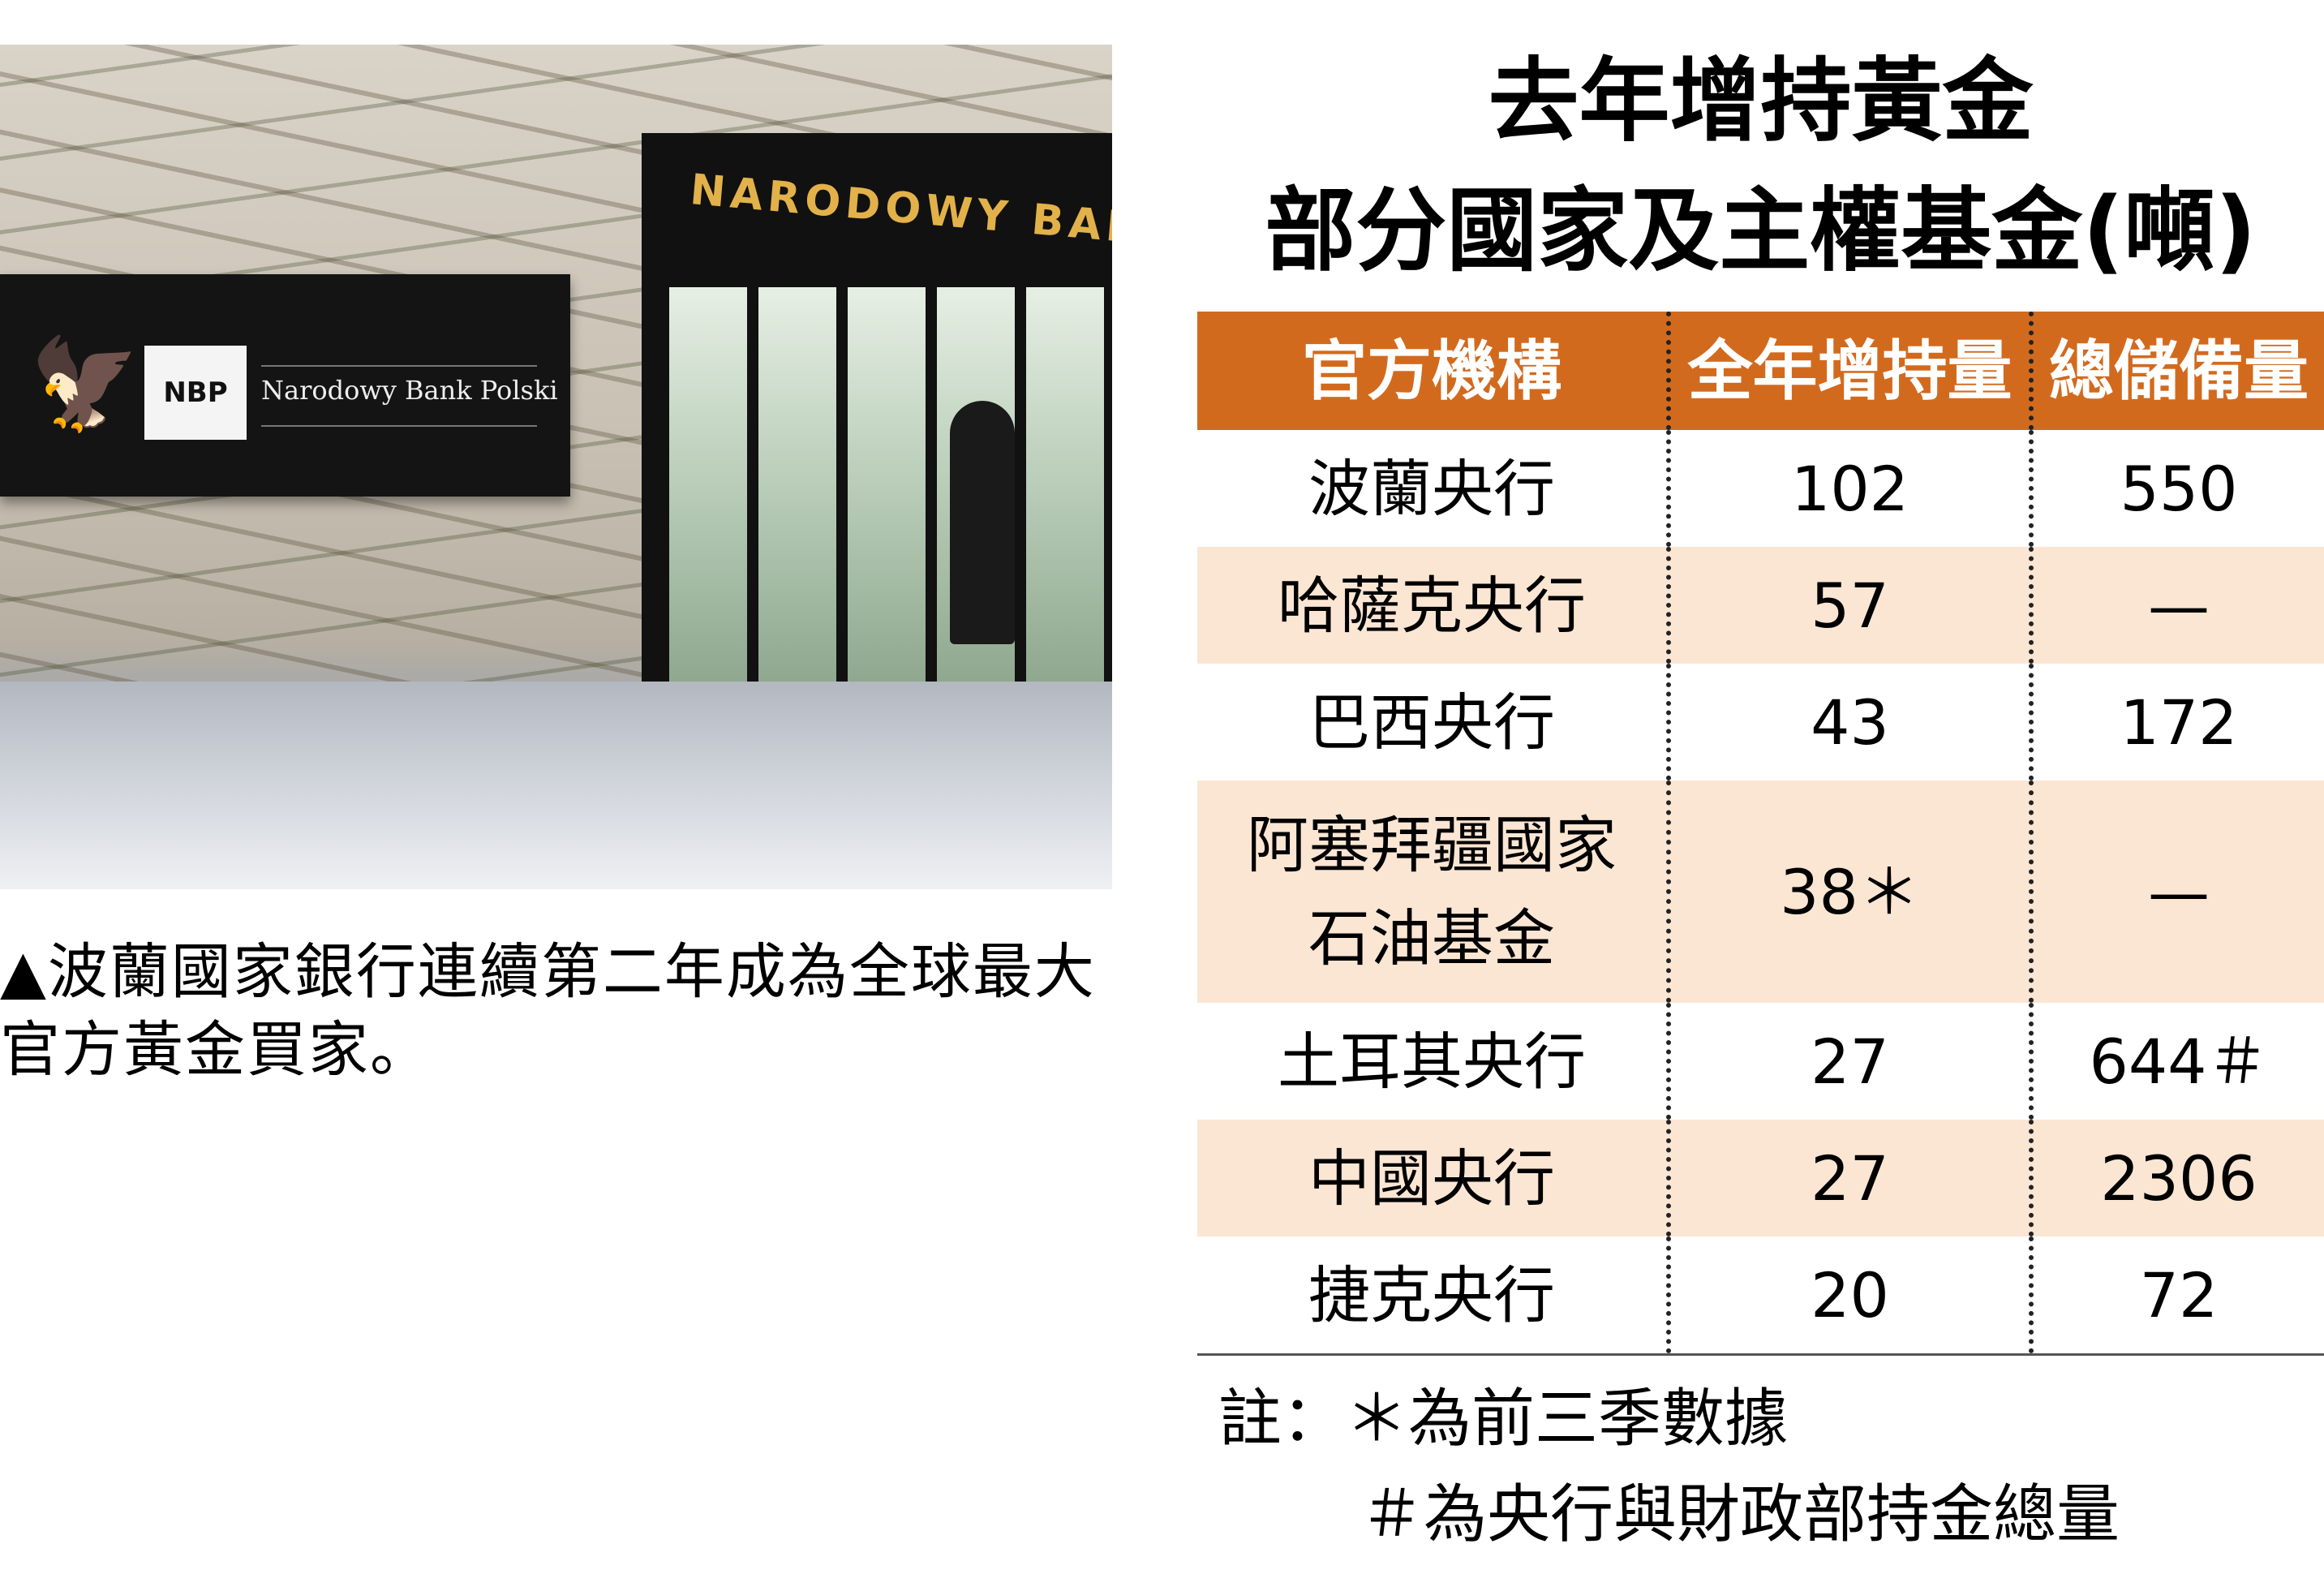 This screenshot has height=1574, width=2324. What do you see at coordinates (1431, 1178) in the screenshot?
I see `institution-cell: 中國央行` at bounding box center [1431, 1178].